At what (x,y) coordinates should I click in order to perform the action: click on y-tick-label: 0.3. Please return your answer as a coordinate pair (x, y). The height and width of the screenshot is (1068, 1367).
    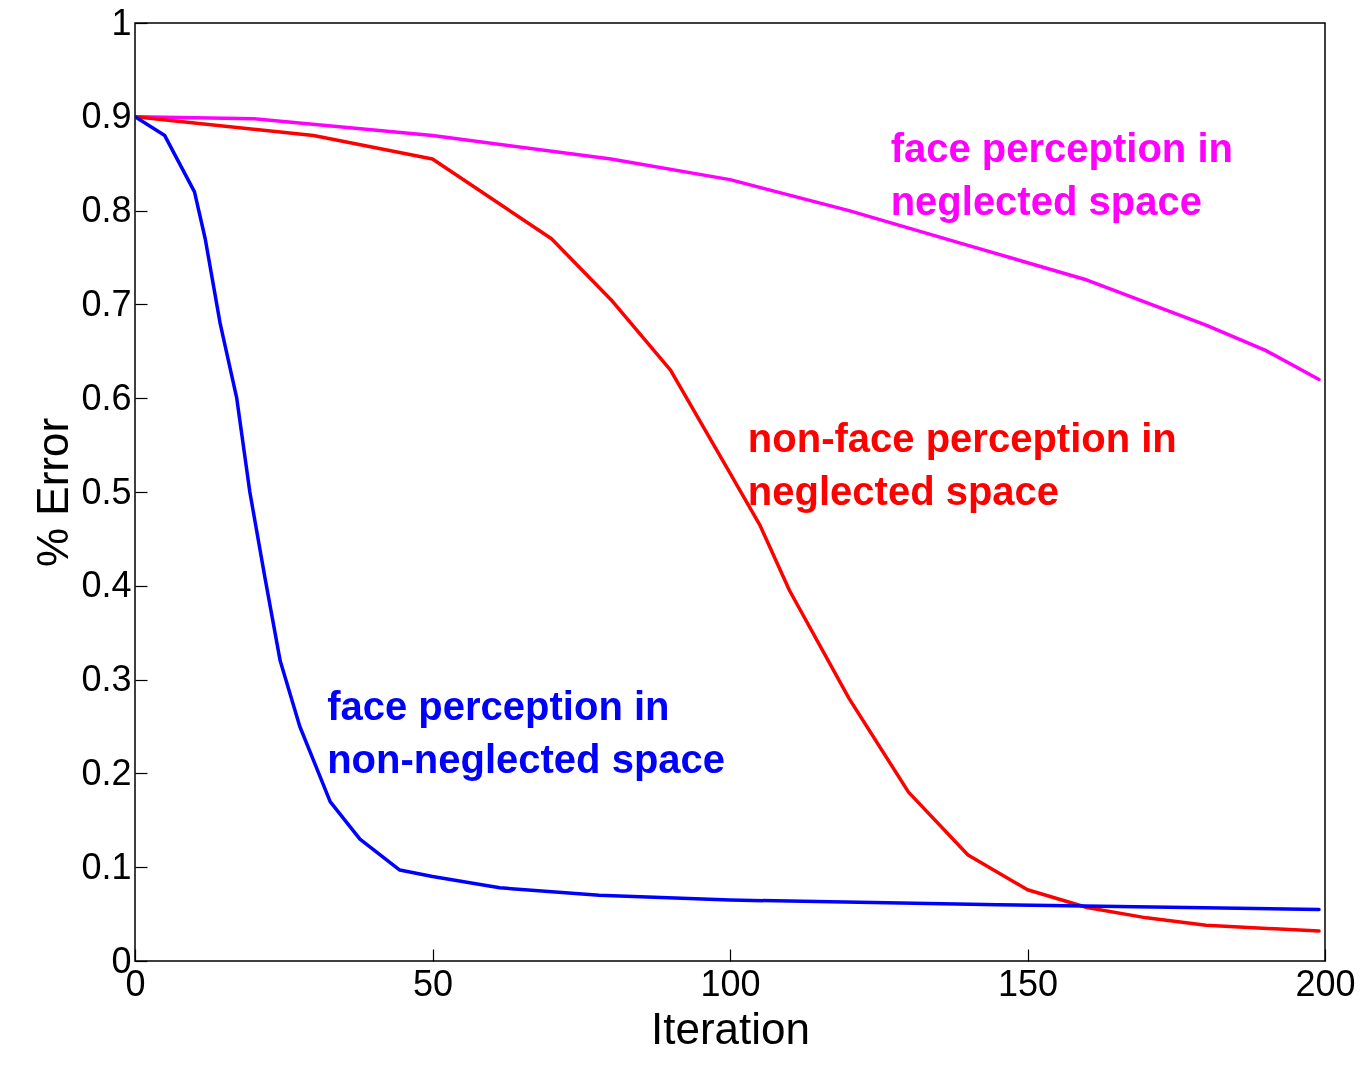
    Looking at the image, I should click on (106, 679).